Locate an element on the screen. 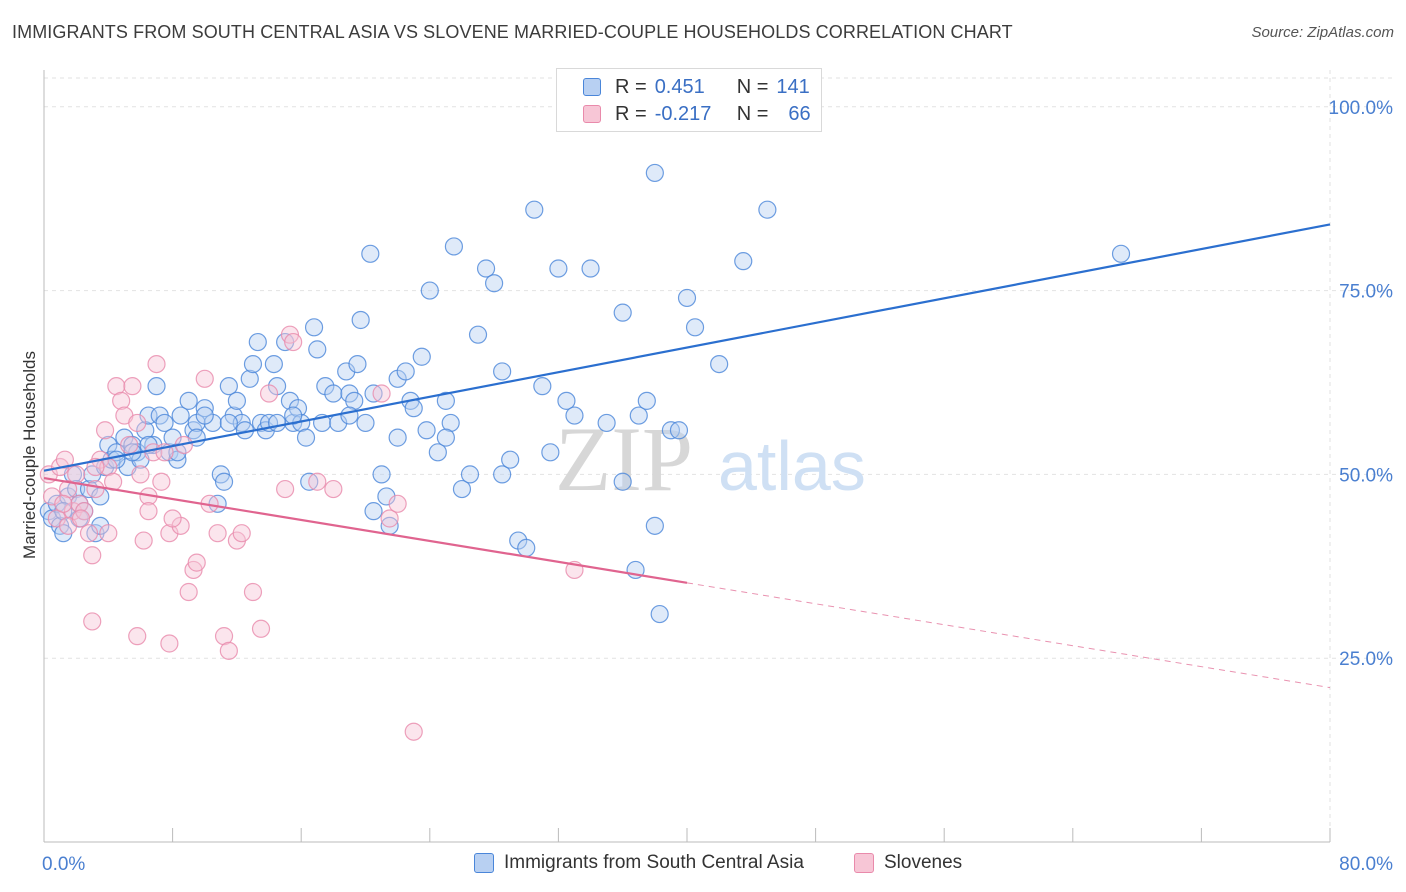 The image size is (1406, 892). x-tick-label: 80.0% is located at coordinates (1366, 864).